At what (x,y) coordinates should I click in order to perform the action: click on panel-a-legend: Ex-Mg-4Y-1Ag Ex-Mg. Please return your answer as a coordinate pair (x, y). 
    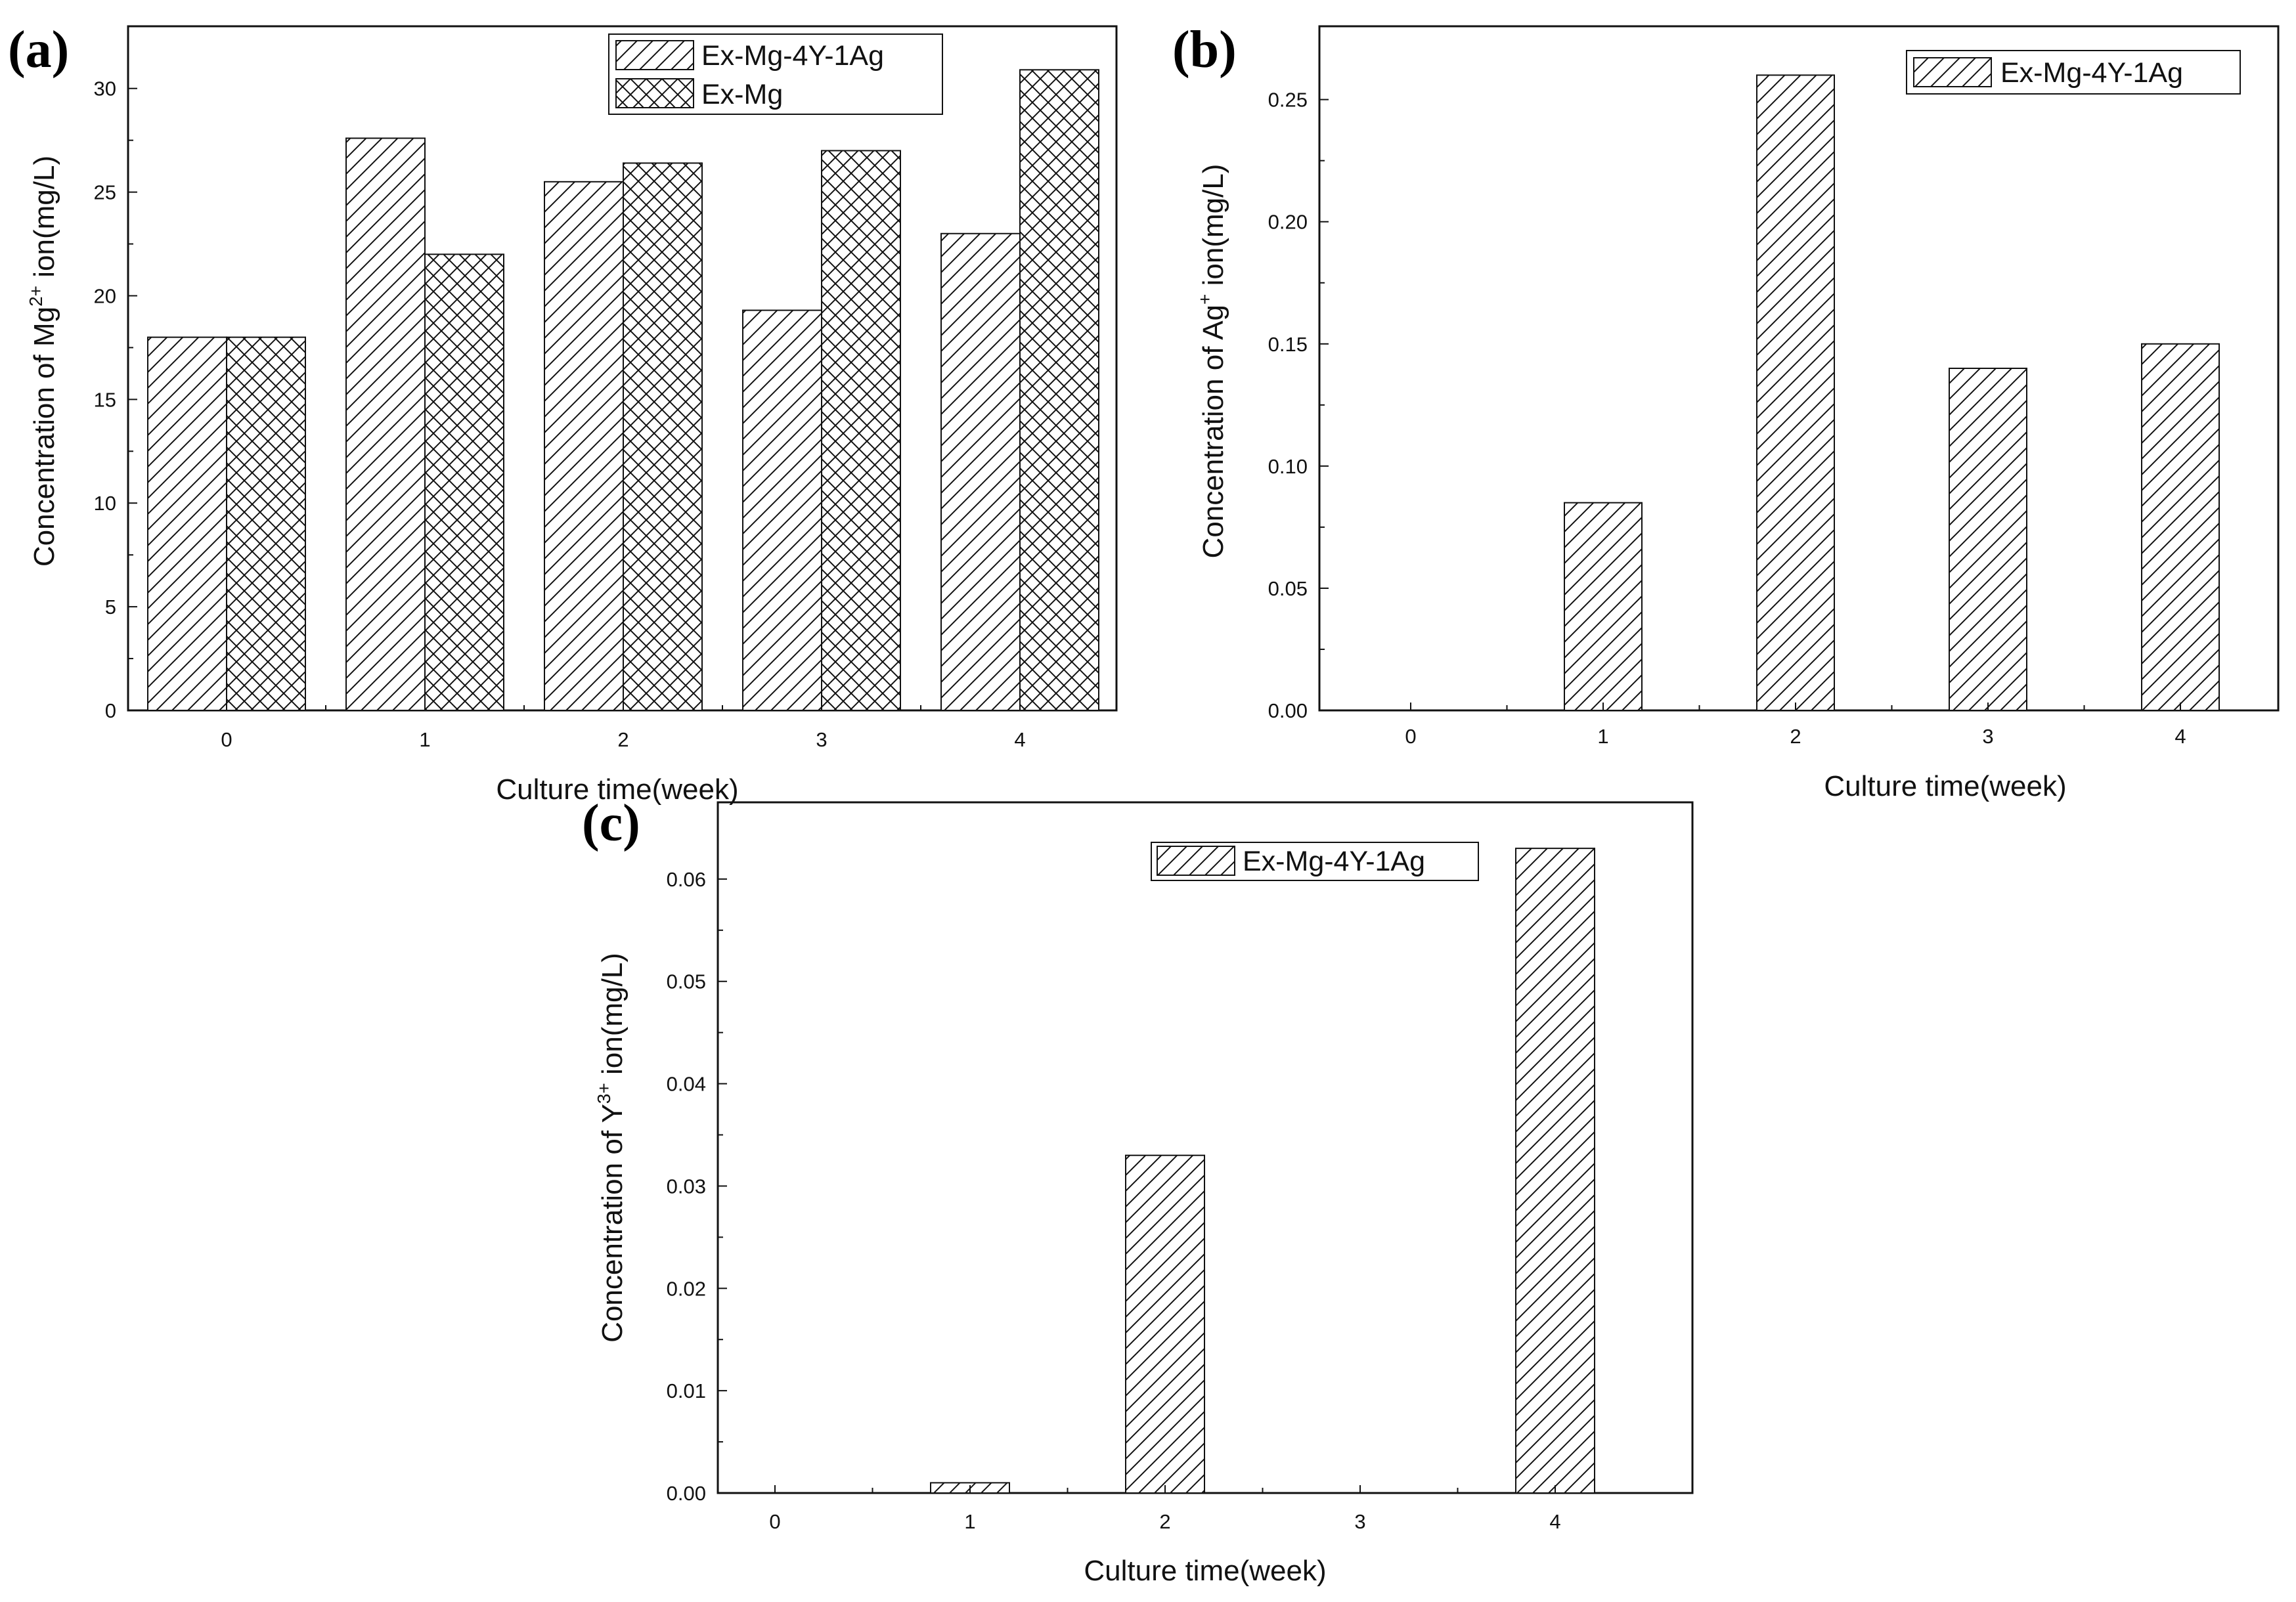
    Looking at the image, I should click on (775, 74).